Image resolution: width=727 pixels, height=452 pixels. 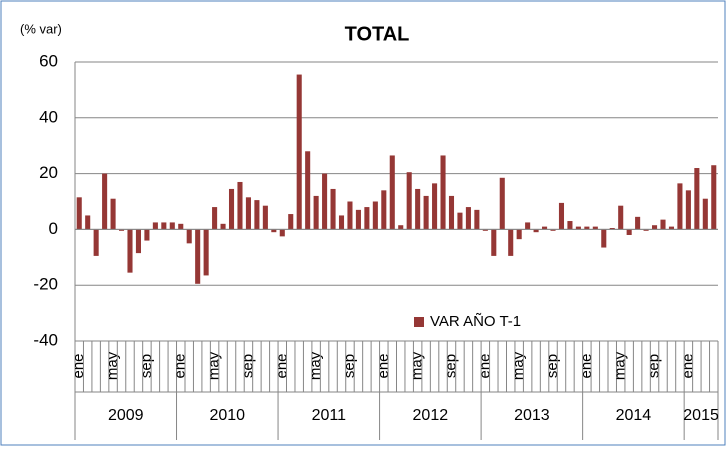 I want to click on year-label: 2009, so click(x=126, y=415).